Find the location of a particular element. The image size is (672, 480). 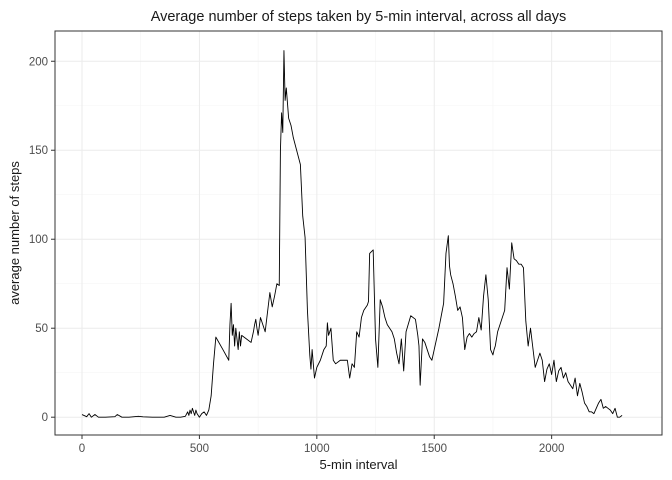

y-tick-label: 150 is located at coordinates (38, 151).